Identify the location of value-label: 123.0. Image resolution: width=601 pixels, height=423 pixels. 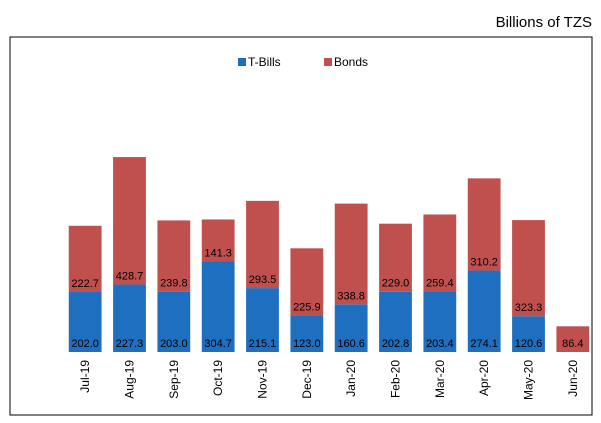
(307, 344).